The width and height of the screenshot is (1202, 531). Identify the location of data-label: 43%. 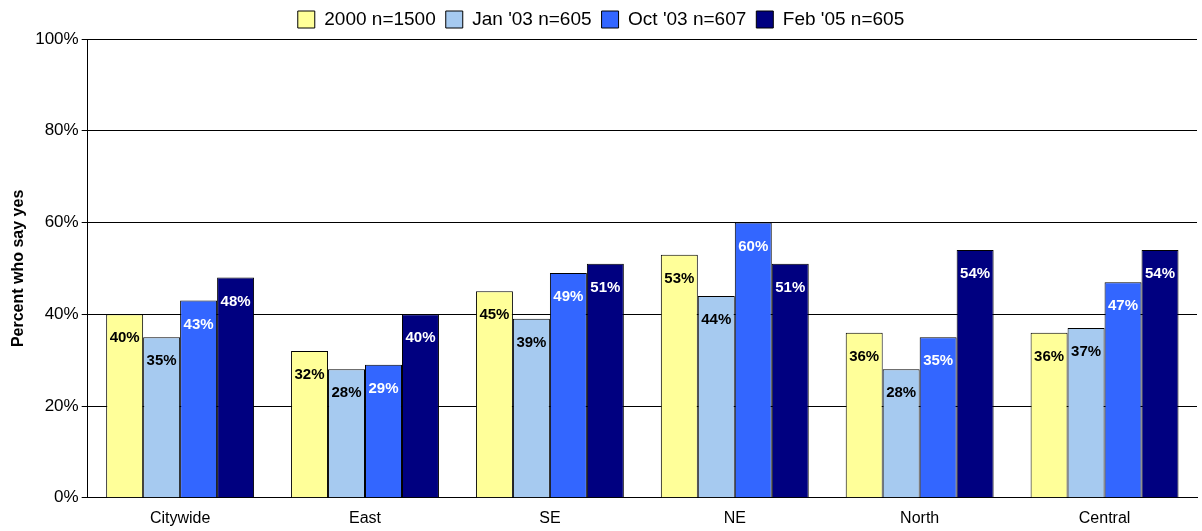
(198, 323).